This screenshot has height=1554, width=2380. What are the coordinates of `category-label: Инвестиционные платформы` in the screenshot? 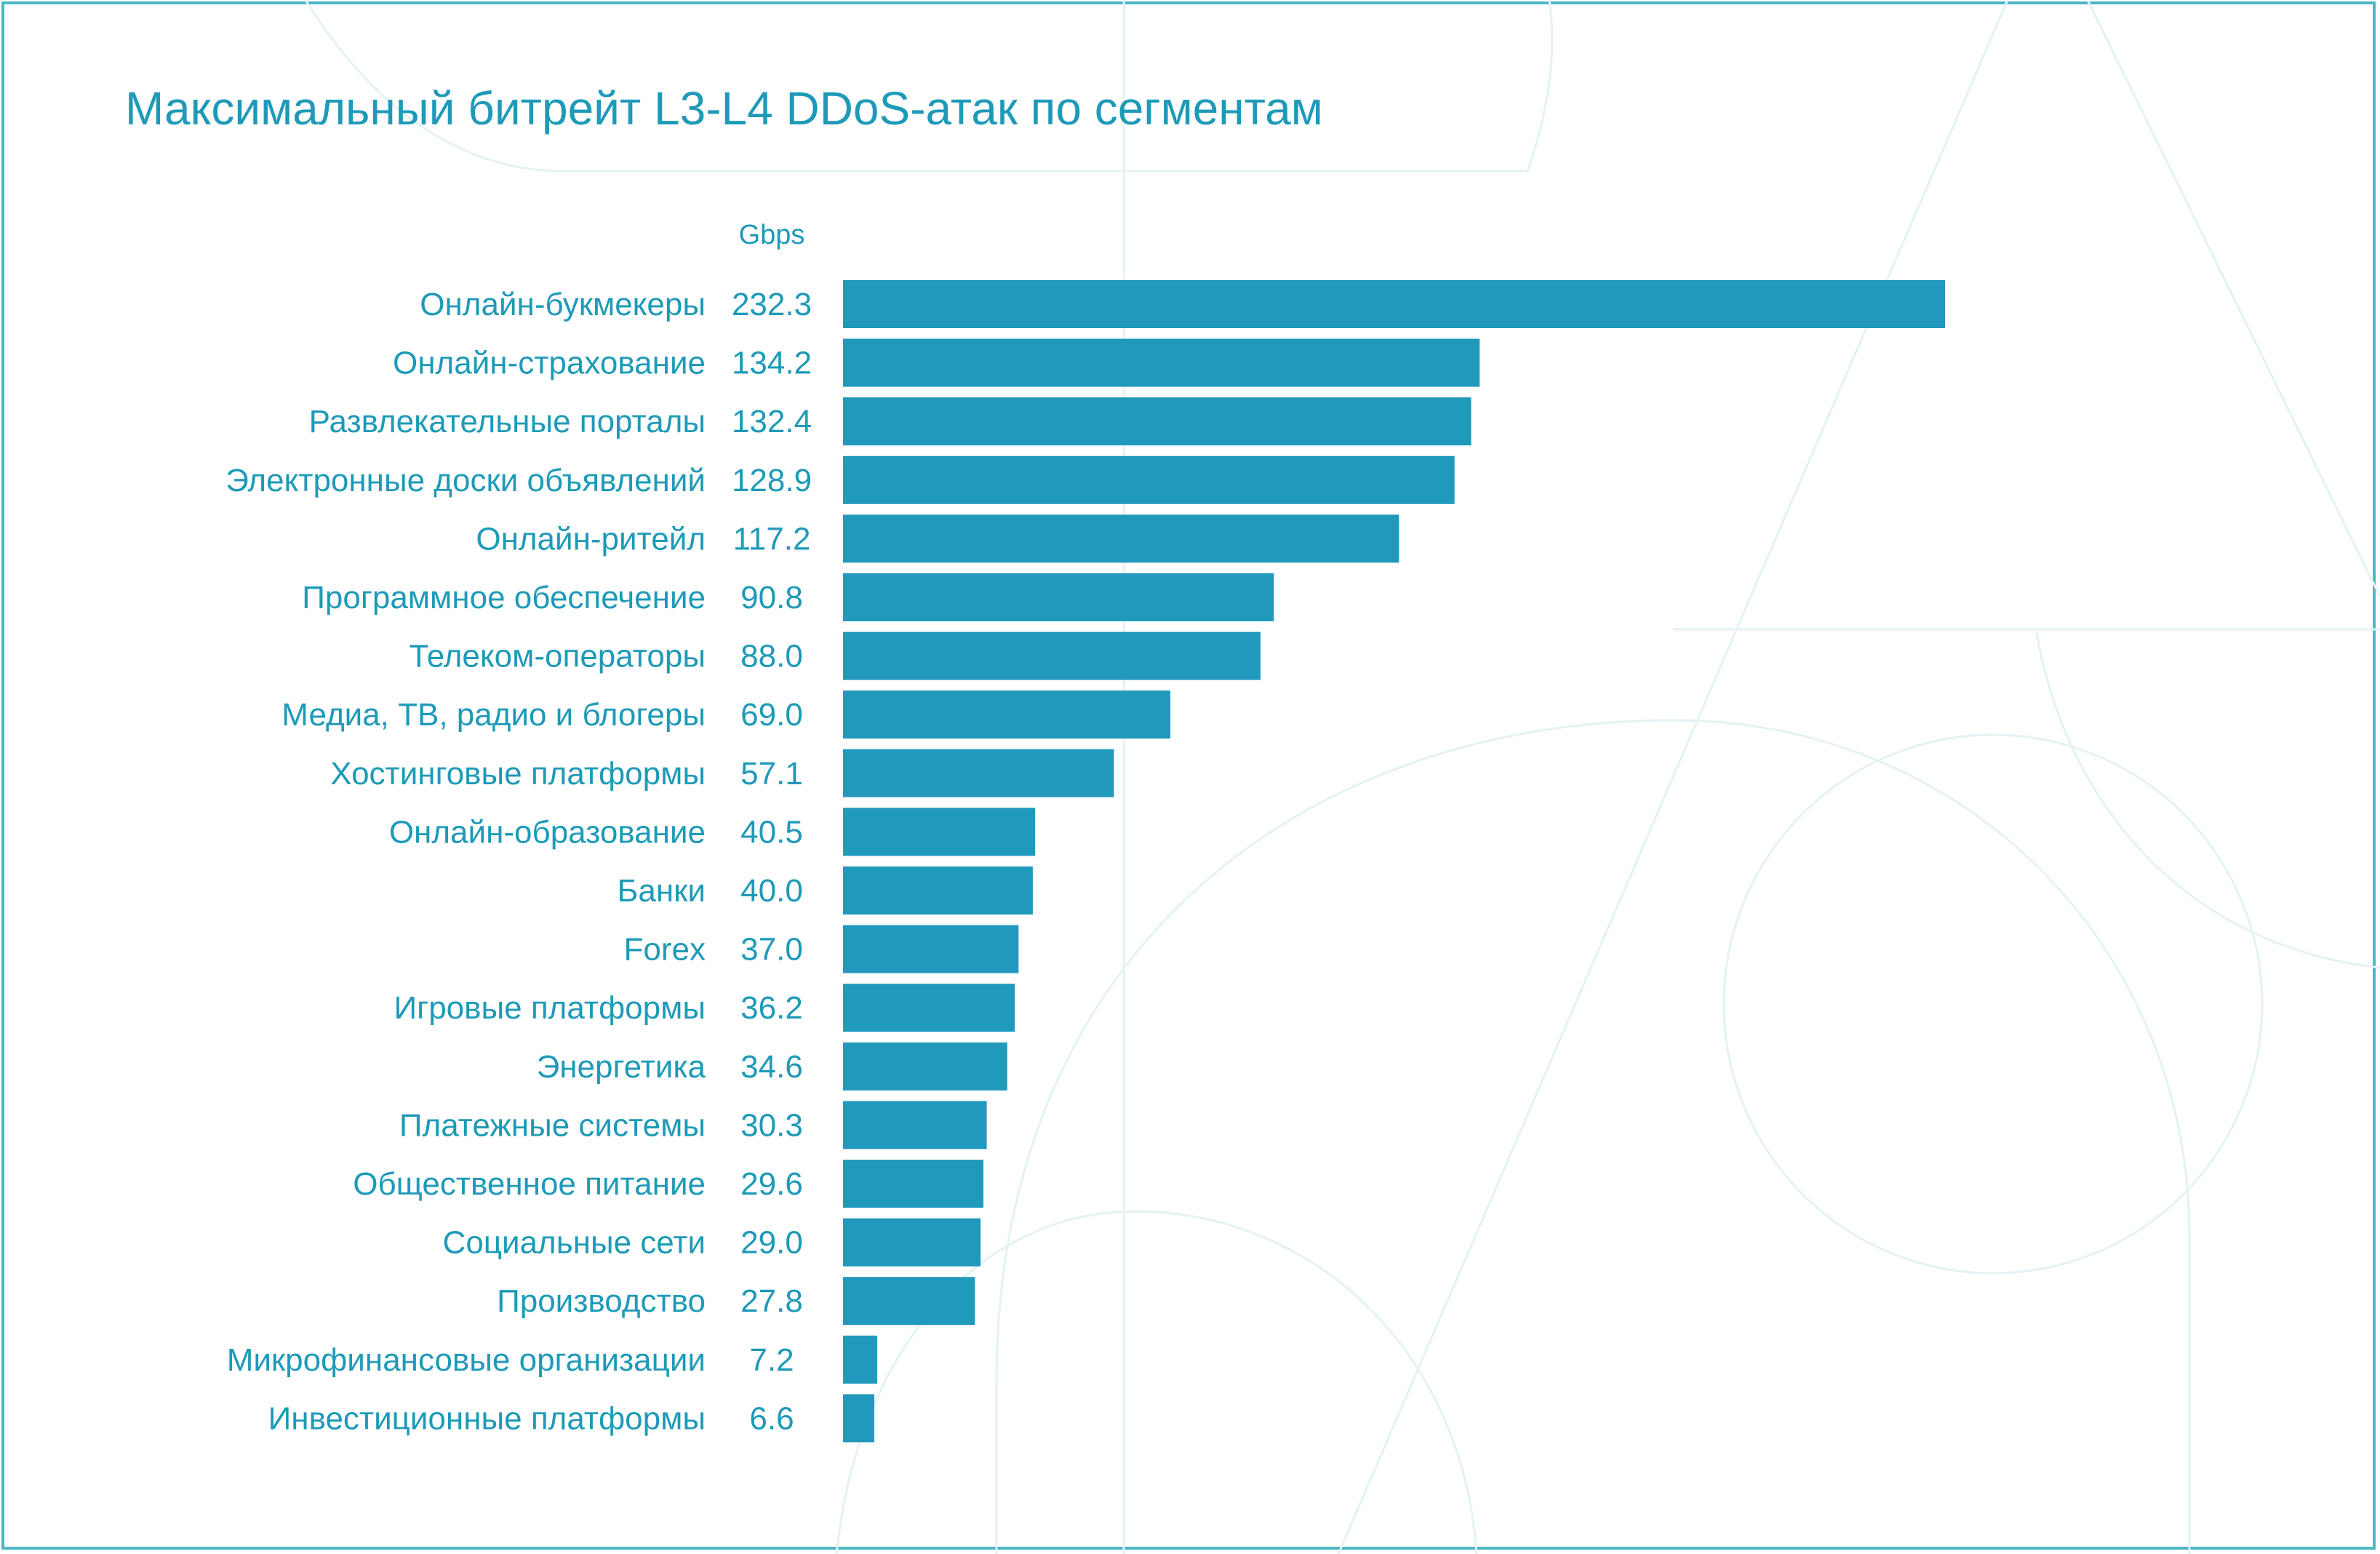 It's located at (487, 1418).